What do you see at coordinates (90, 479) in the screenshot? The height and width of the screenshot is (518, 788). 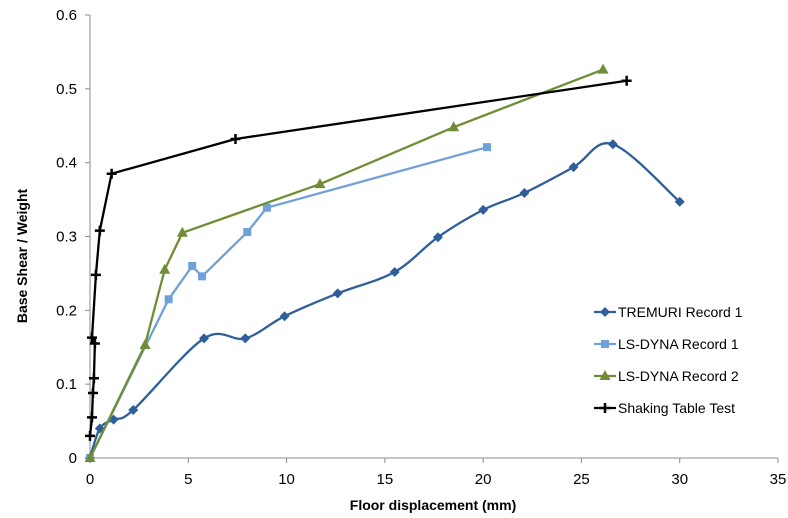 I see `x-tick-label: 0` at bounding box center [90, 479].